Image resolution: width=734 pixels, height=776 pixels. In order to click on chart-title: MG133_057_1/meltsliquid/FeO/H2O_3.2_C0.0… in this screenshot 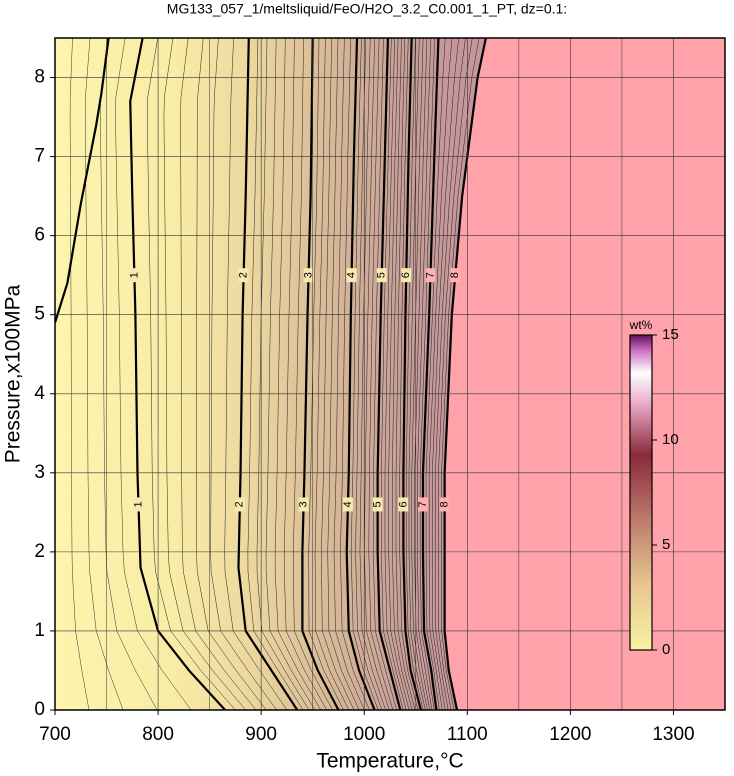, I will do `click(367, 9)`.